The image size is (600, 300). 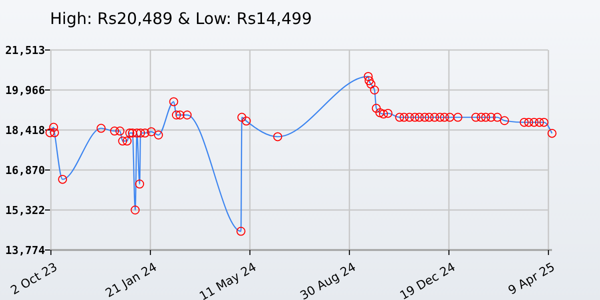 I want to click on y-tick-label: 13,774, so click(x=25, y=250).